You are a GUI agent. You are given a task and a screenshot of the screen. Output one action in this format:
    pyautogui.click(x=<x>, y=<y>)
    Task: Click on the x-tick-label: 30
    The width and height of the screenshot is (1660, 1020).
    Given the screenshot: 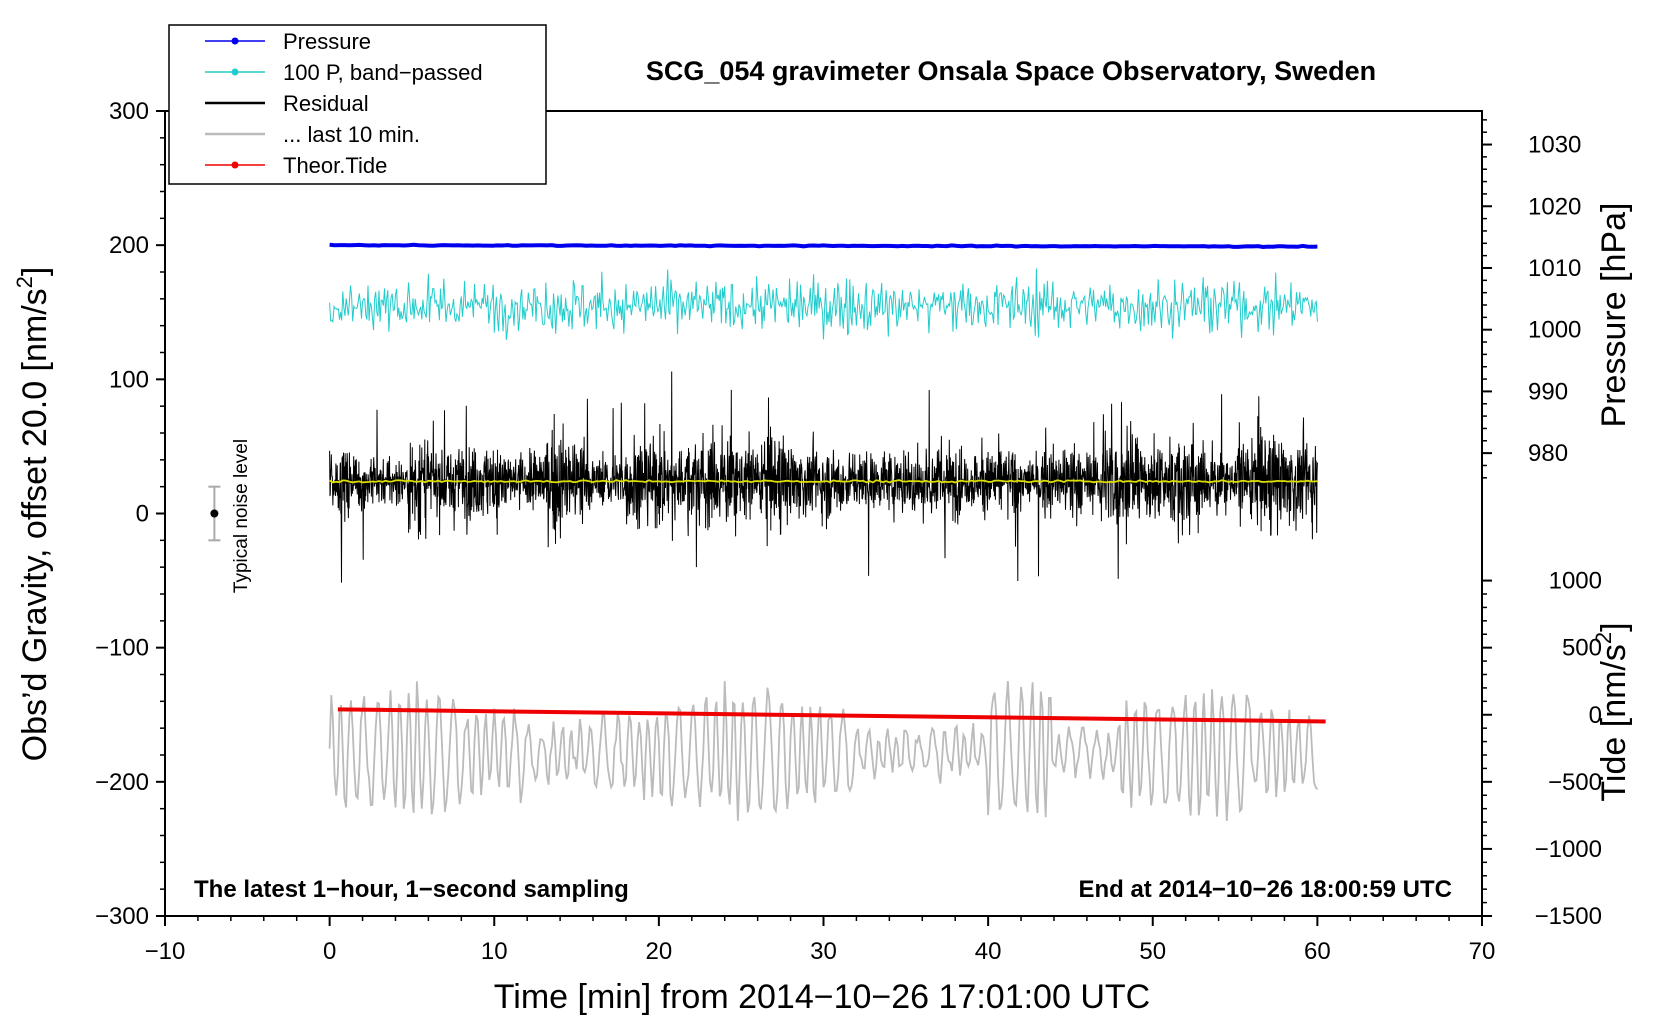 What is the action you would take?
    pyautogui.click(x=823, y=951)
    